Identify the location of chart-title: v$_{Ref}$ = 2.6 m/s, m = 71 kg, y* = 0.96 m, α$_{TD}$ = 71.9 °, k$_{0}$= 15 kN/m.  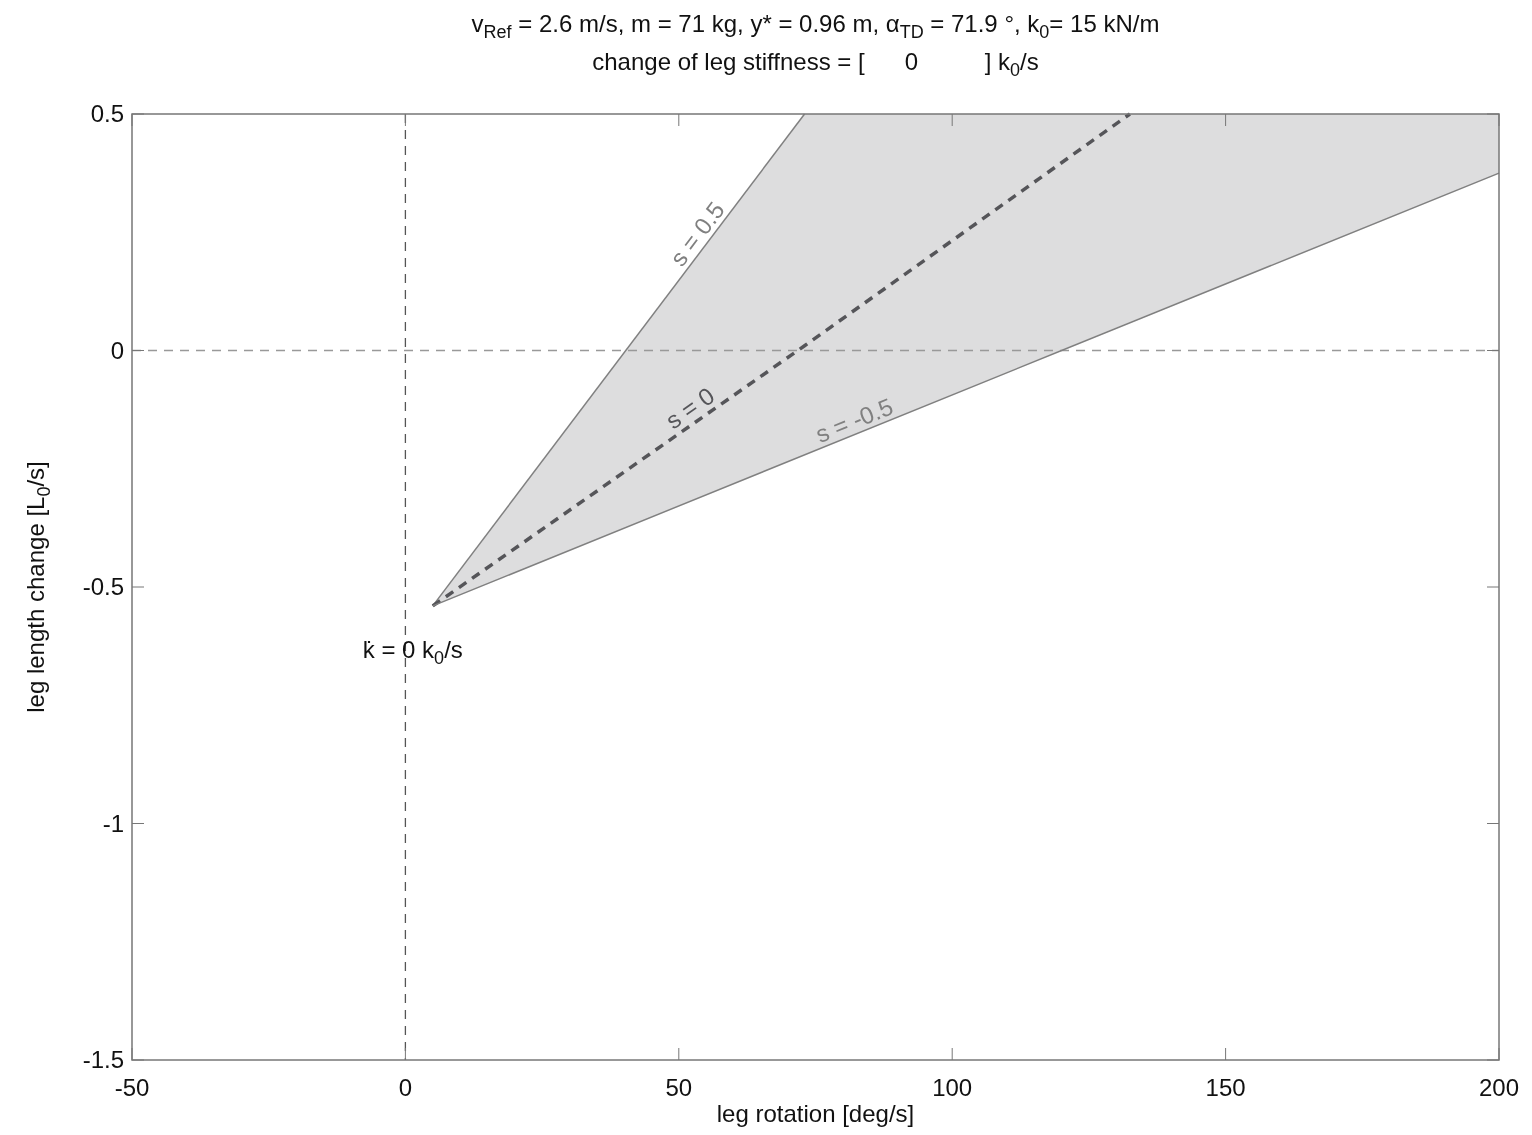
(815, 26).